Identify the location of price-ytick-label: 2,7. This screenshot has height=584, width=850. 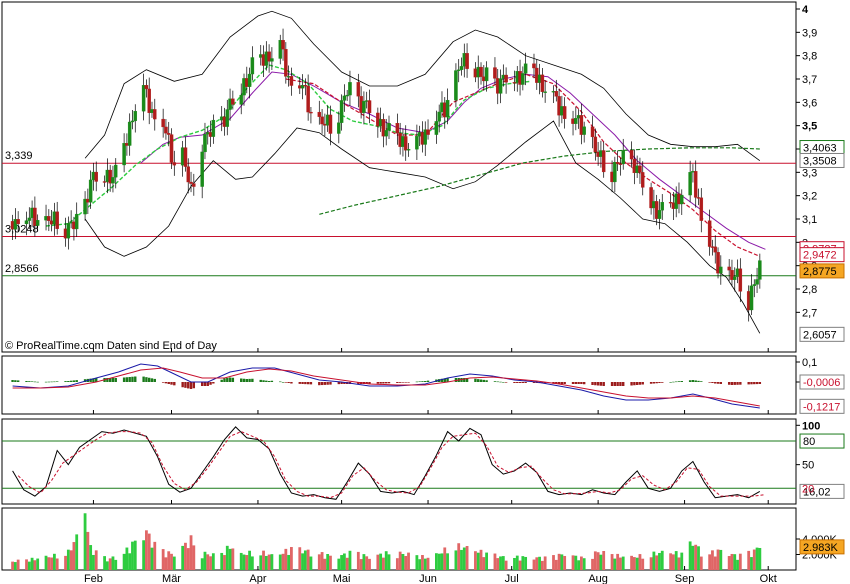
(809, 313).